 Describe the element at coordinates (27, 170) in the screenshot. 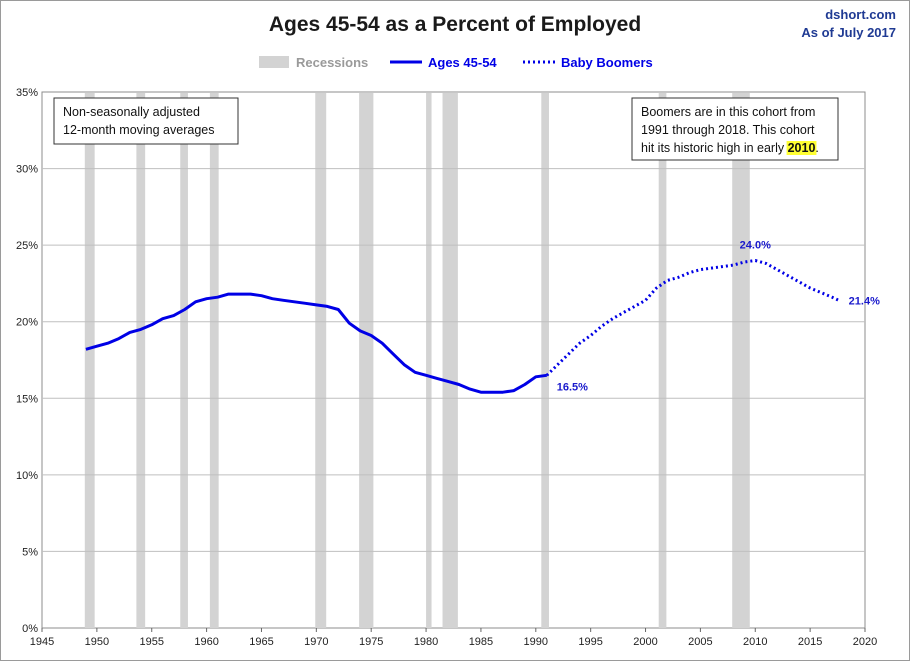

I see `y-tick-label: 30%` at that location.